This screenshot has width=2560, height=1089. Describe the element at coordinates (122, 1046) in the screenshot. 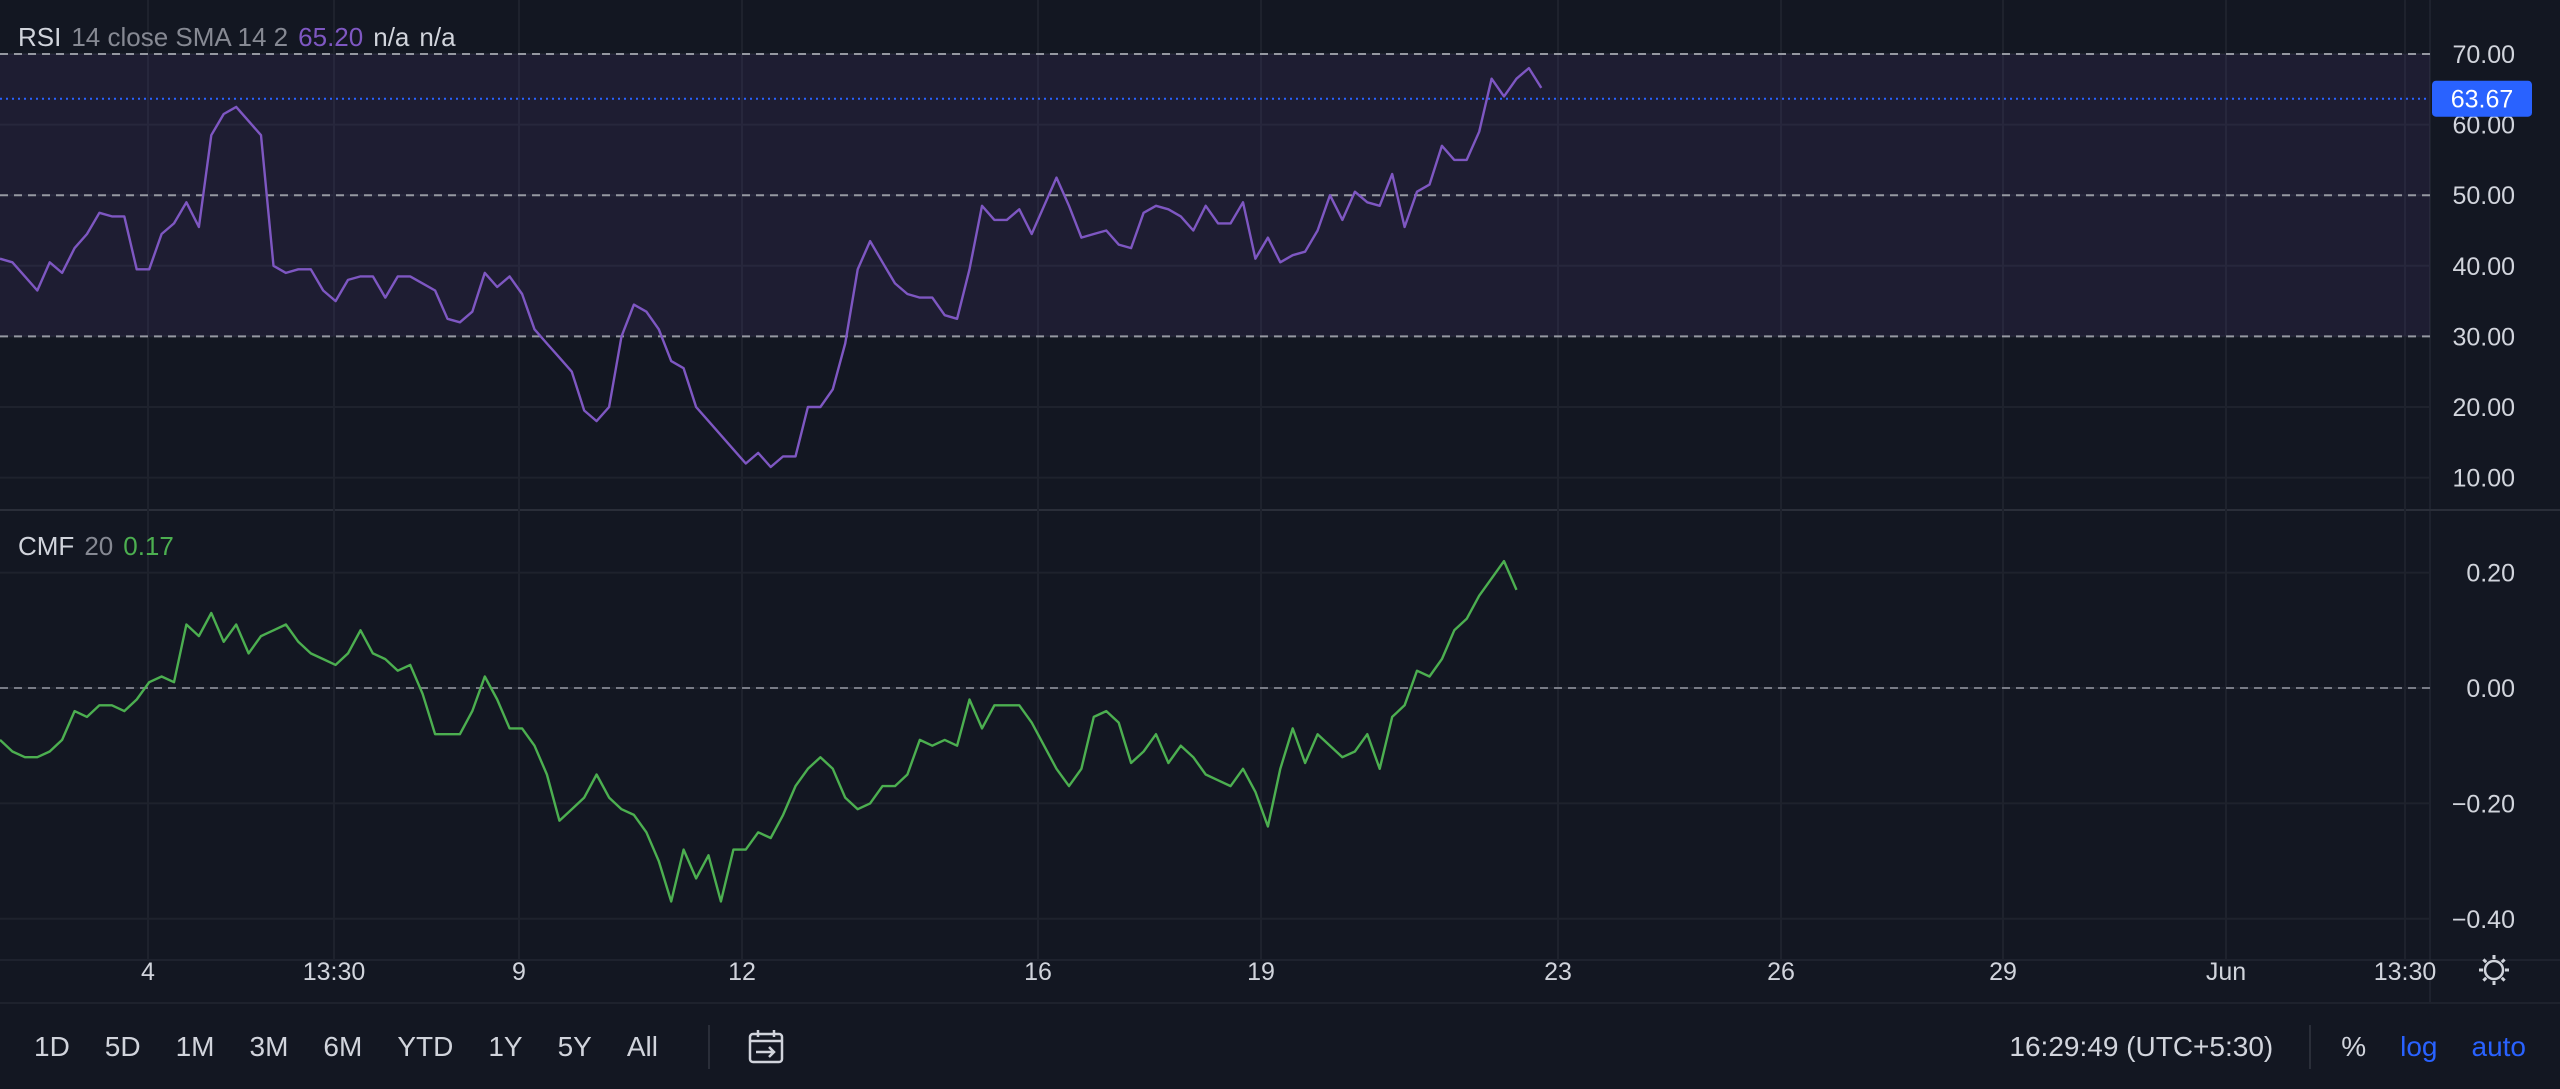

I see `range-5d-button: 5D` at that location.